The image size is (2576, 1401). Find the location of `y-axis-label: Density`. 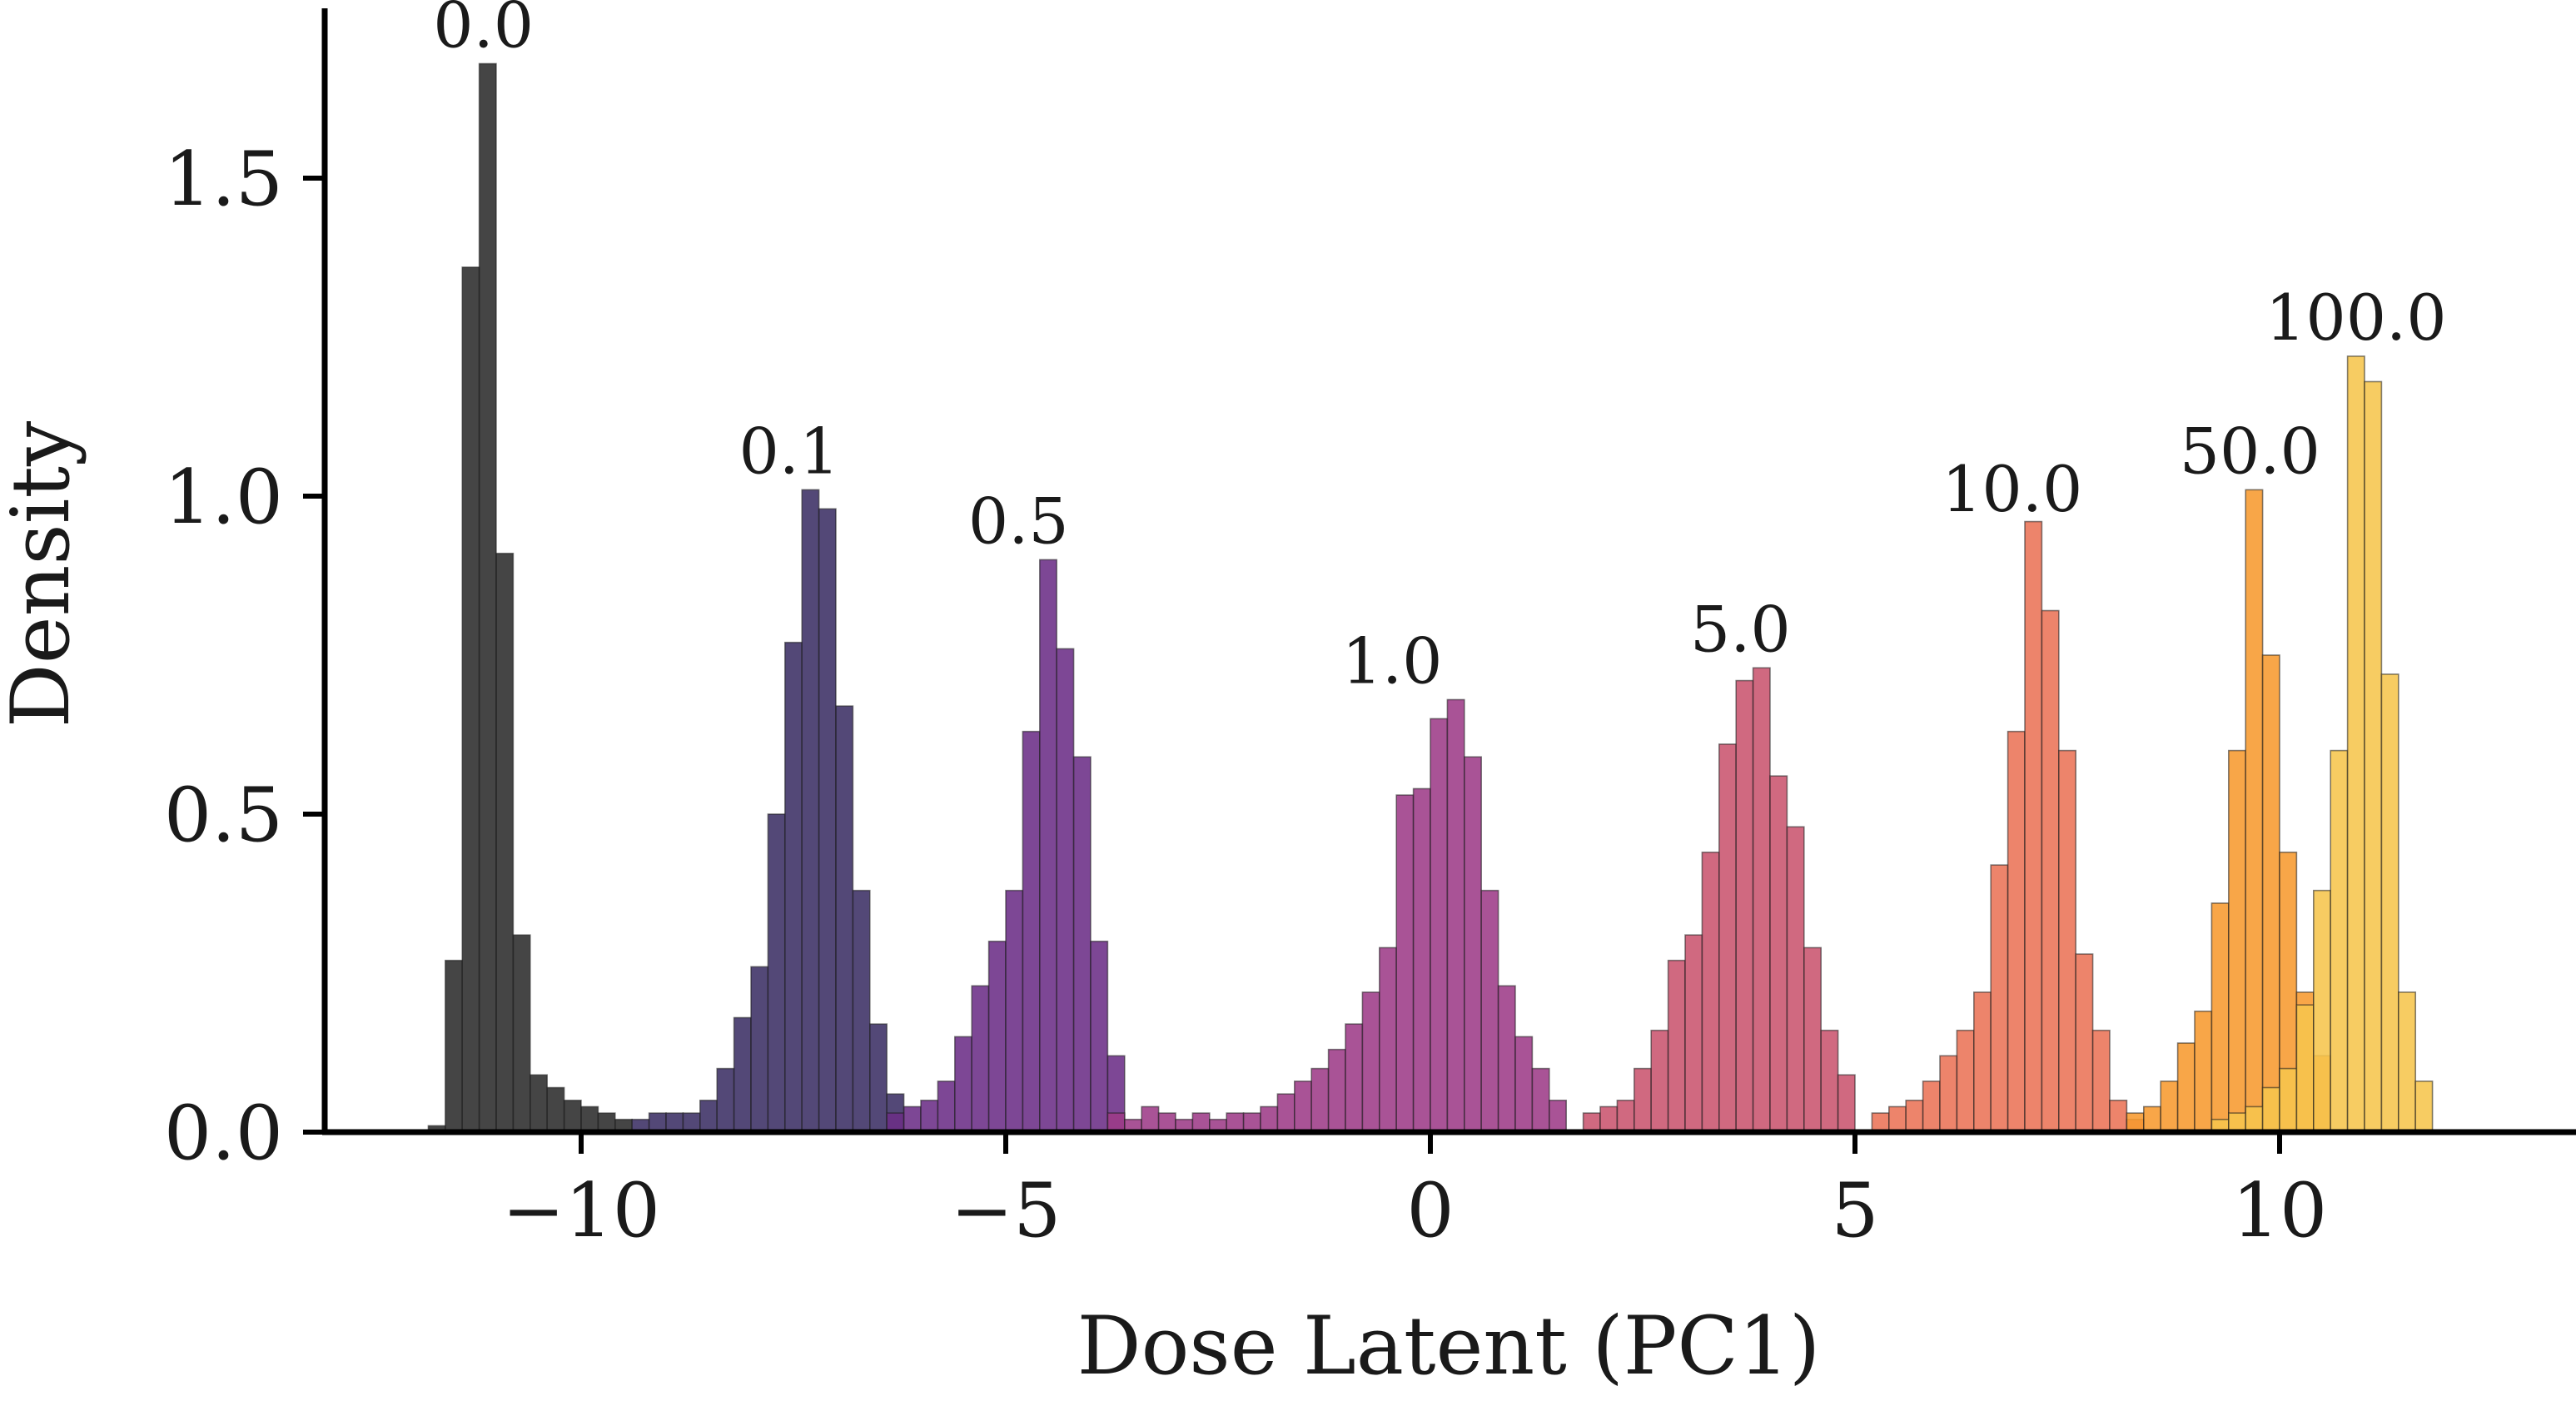

y-axis-label: Density is located at coordinates (43, 574).